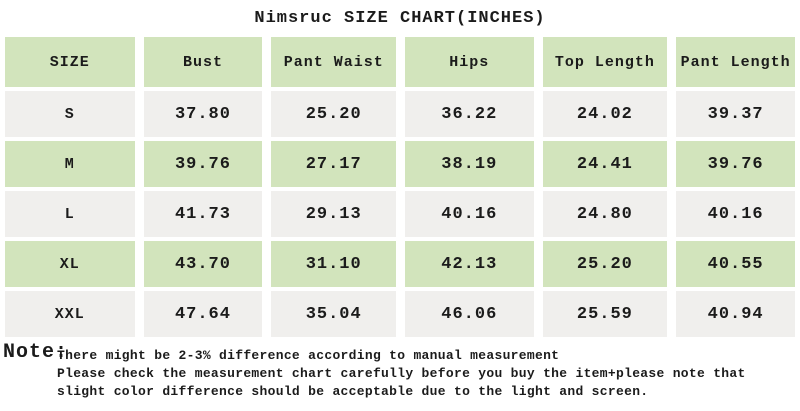 The width and height of the screenshot is (800, 411). I want to click on size-cell: XL, so click(70, 264).